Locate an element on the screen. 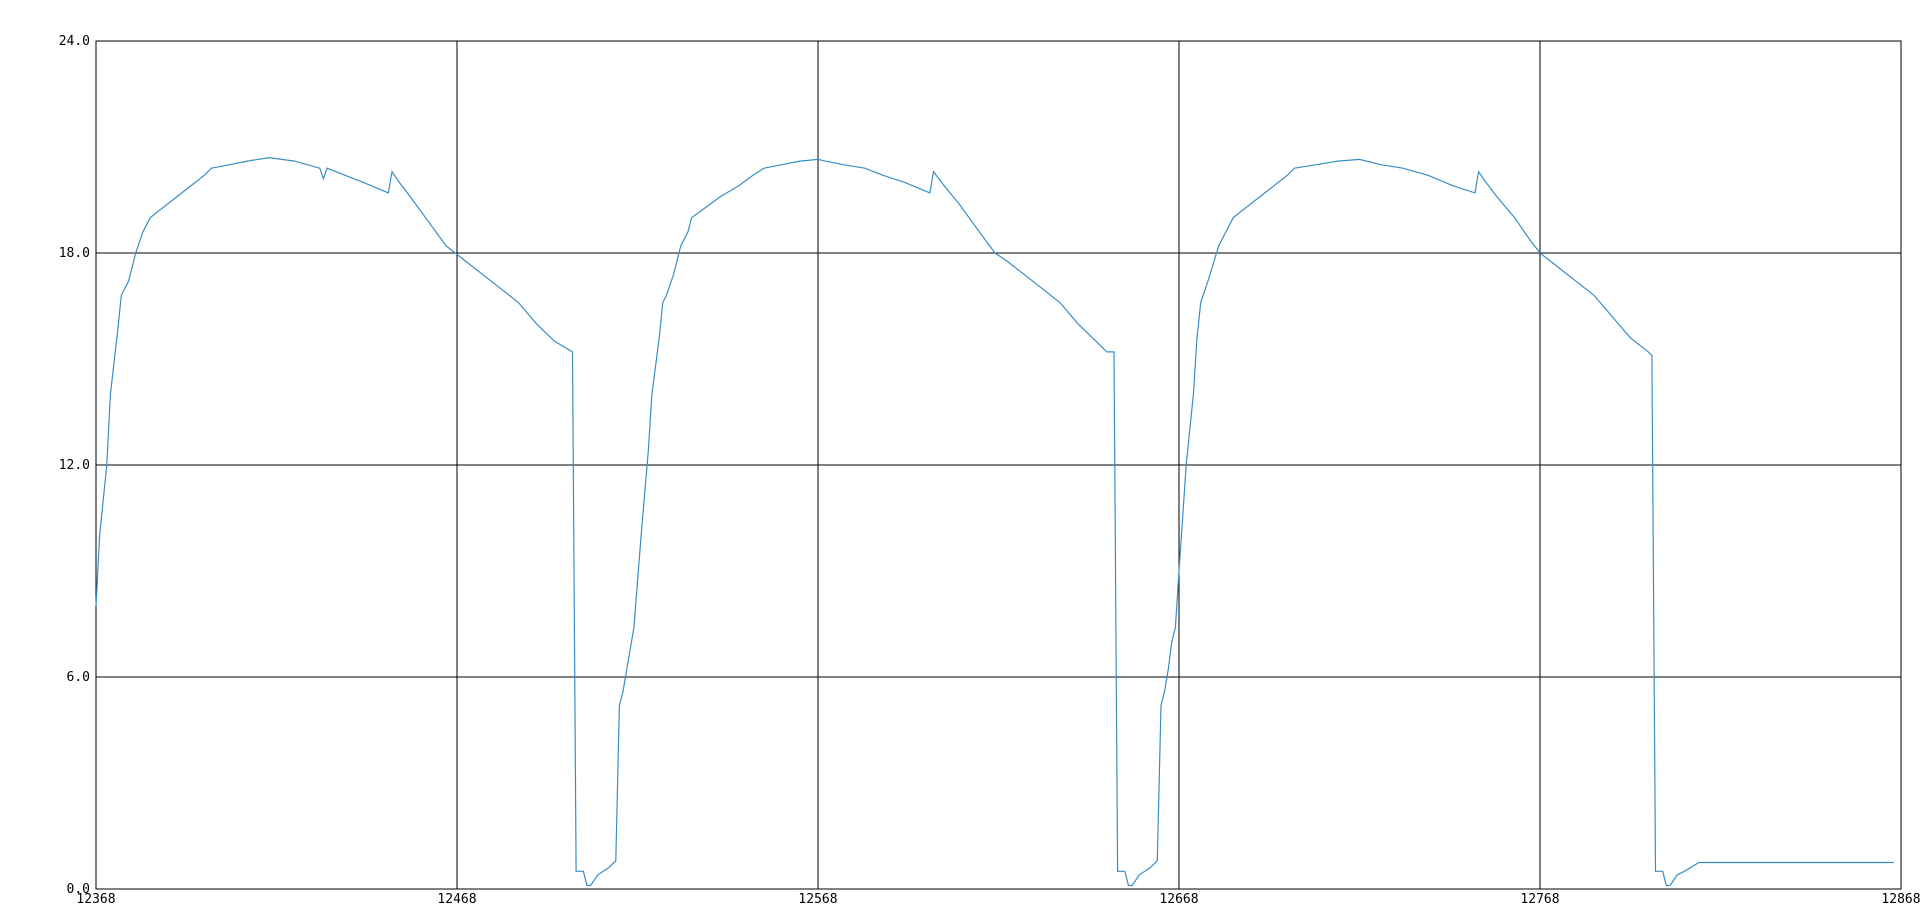  y-tick-label: 12.0 is located at coordinates (74, 465).